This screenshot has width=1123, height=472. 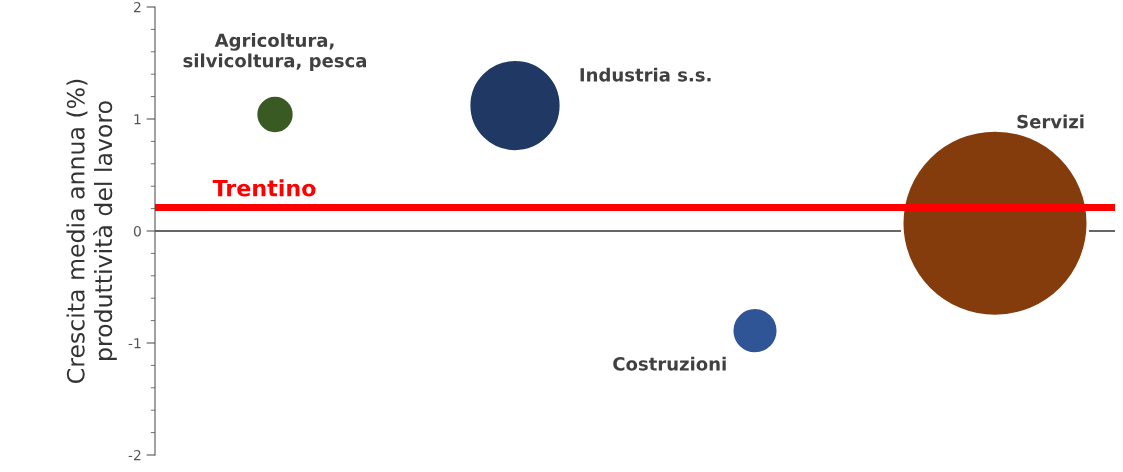 I want to click on y-tick-label: 1, so click(x=137, y=119).